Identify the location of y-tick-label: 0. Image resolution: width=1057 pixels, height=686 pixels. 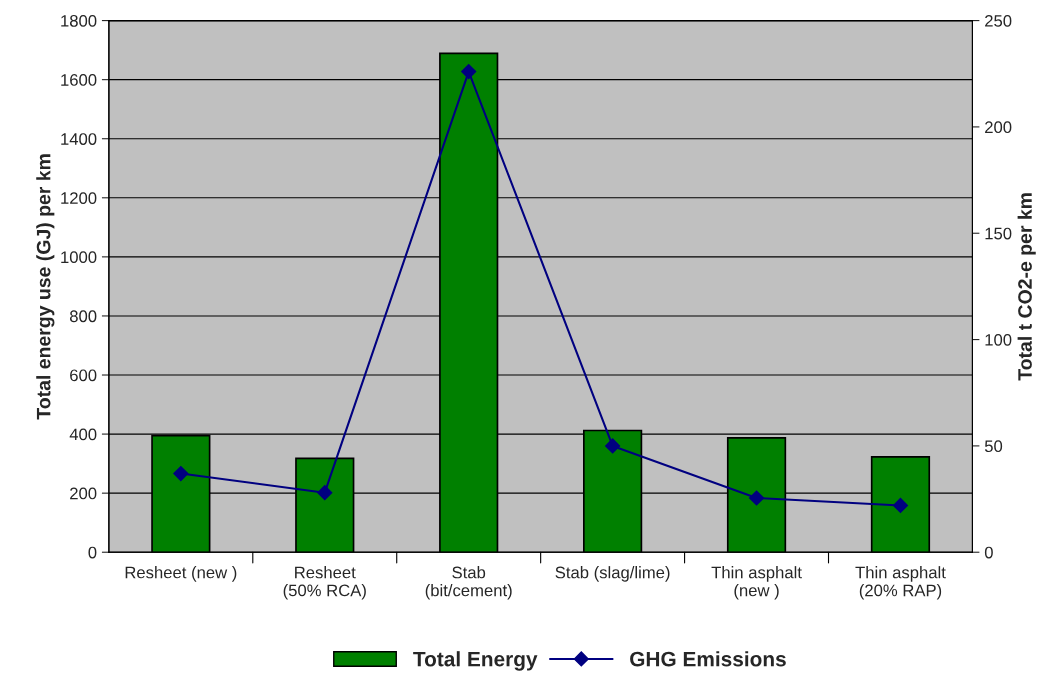
(92, 552).